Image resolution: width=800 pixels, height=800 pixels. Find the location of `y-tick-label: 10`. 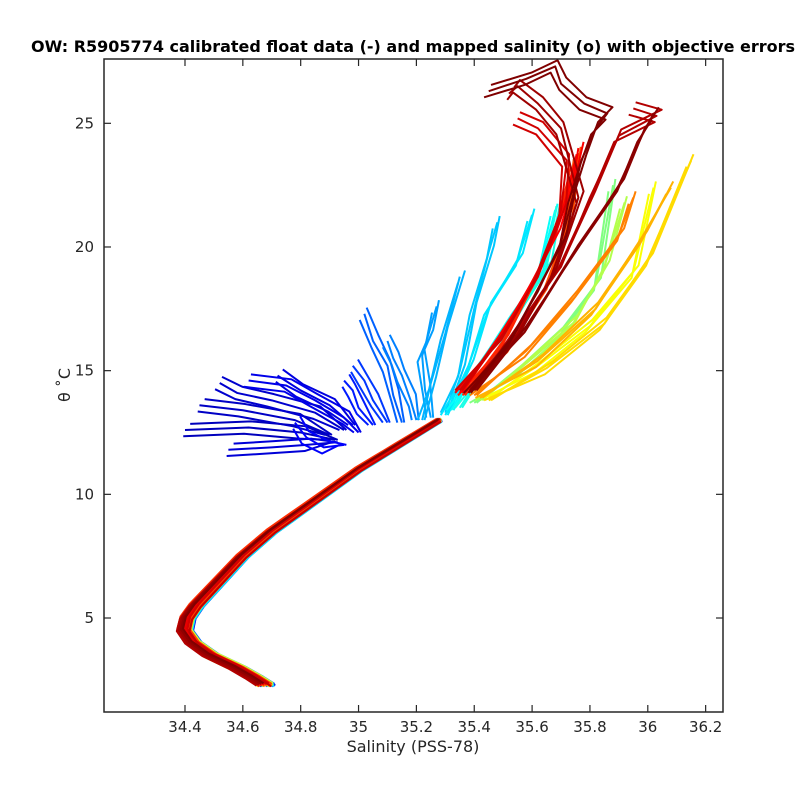

y-tick-label: 10 is located at coordinates (84, 494).